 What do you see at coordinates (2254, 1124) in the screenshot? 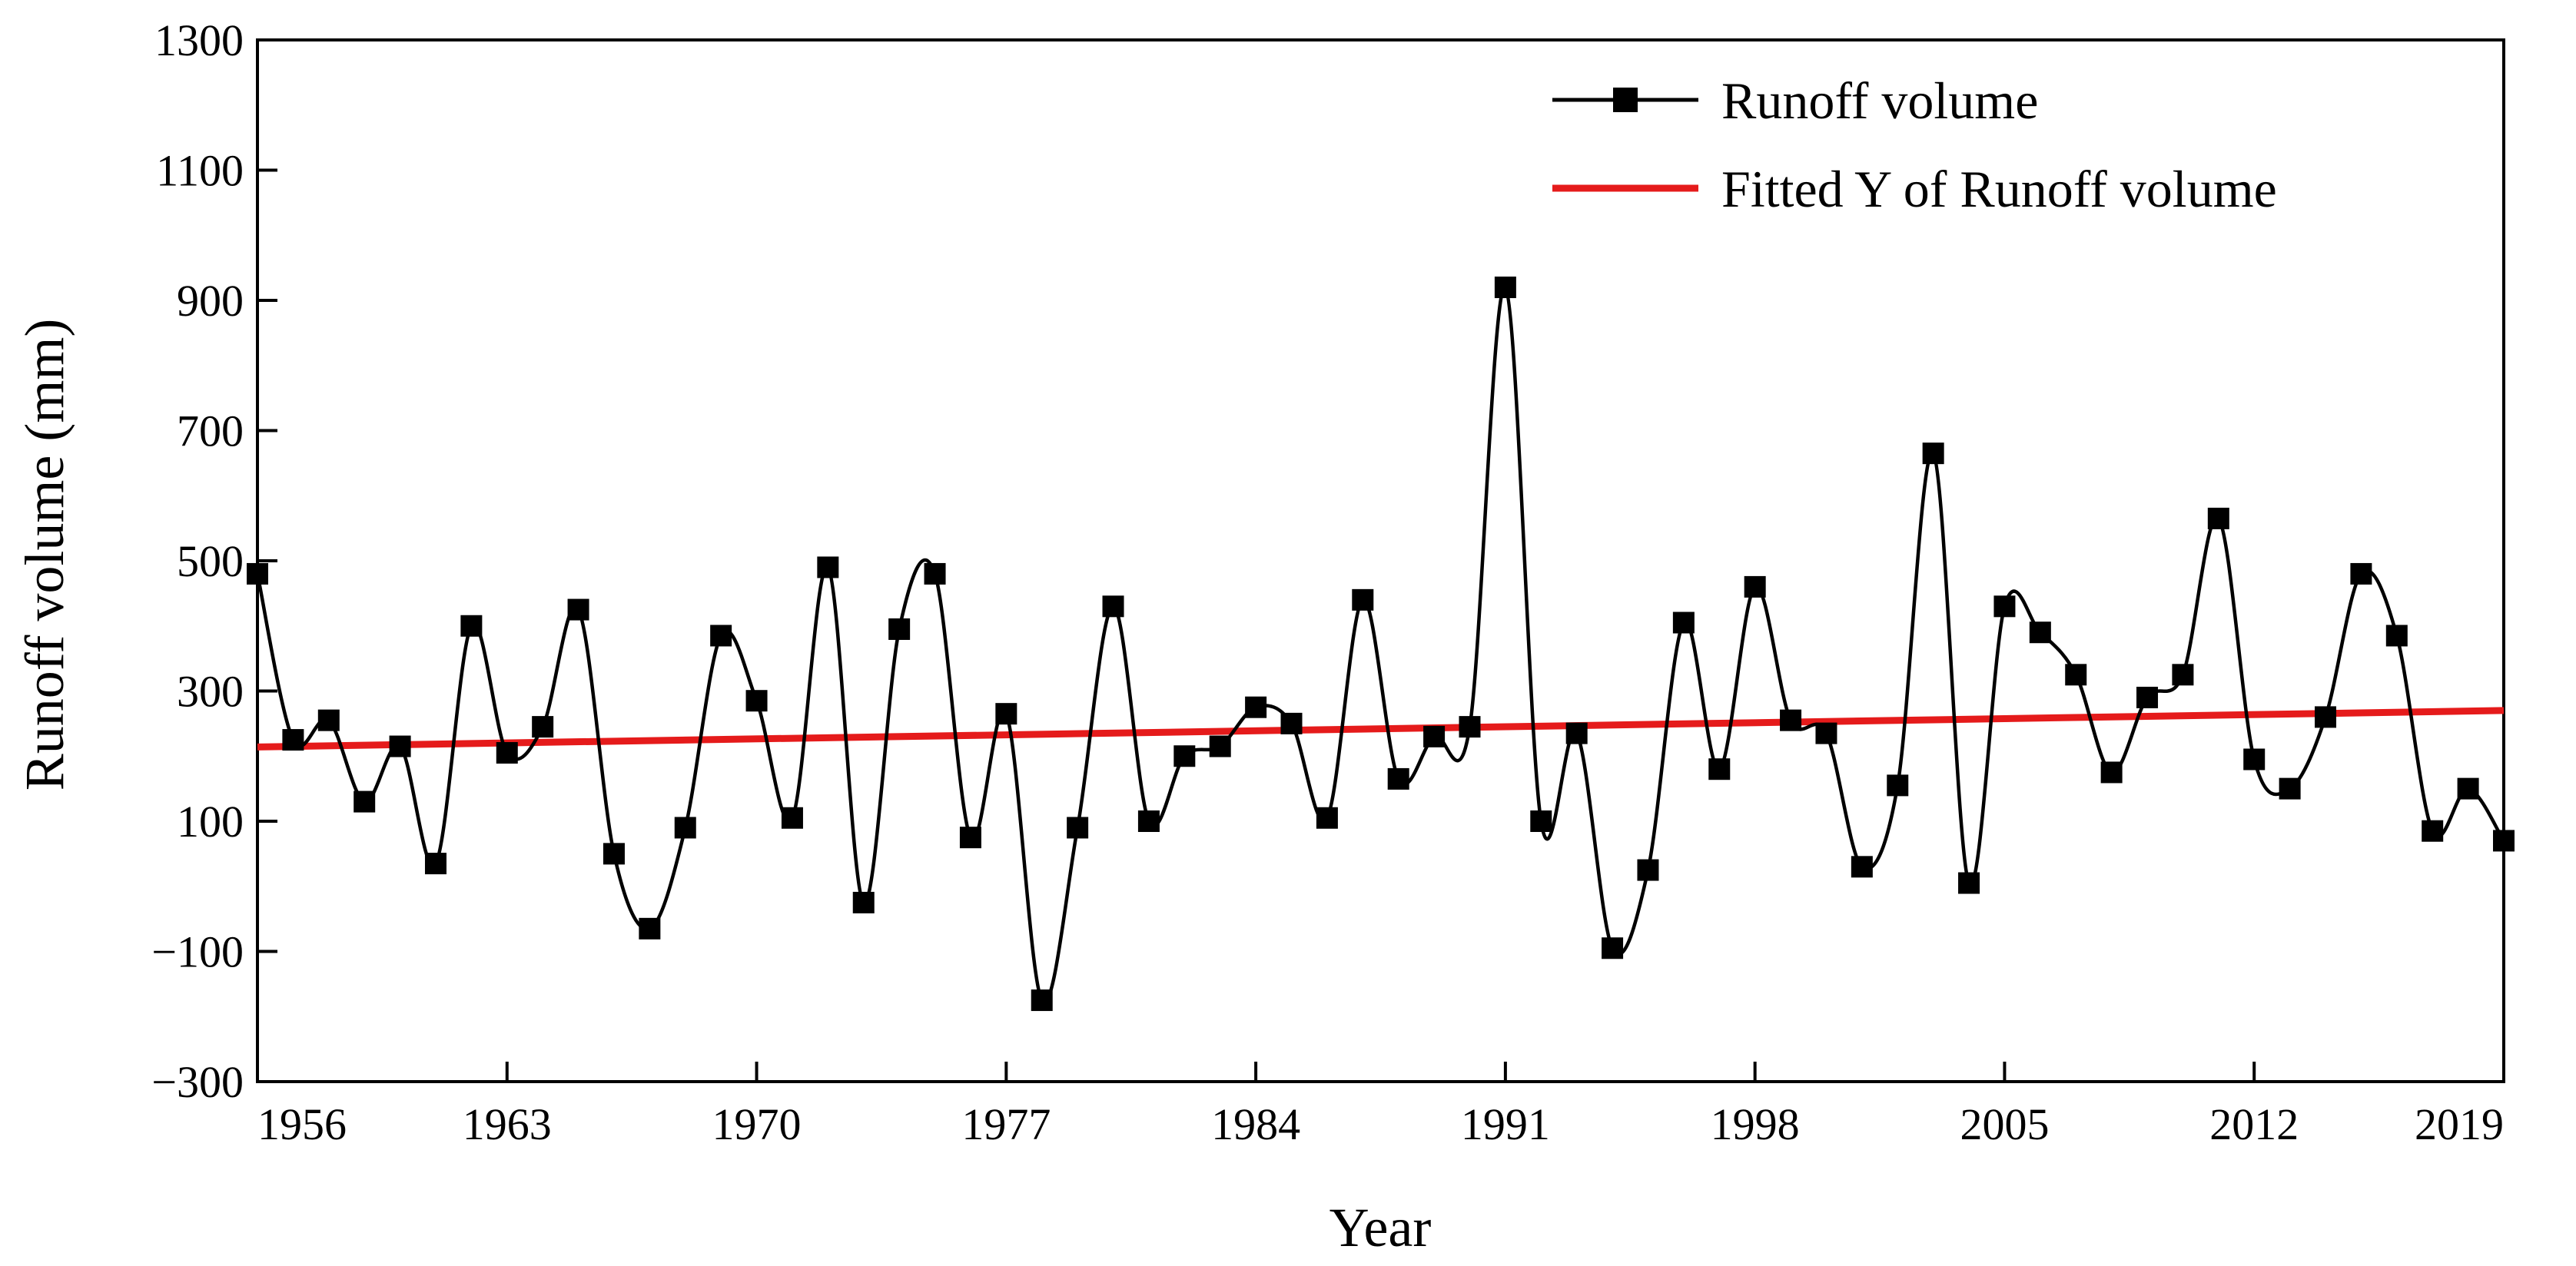
I see `x-tick-label: 2012` at bounding box center [2254, 1124].